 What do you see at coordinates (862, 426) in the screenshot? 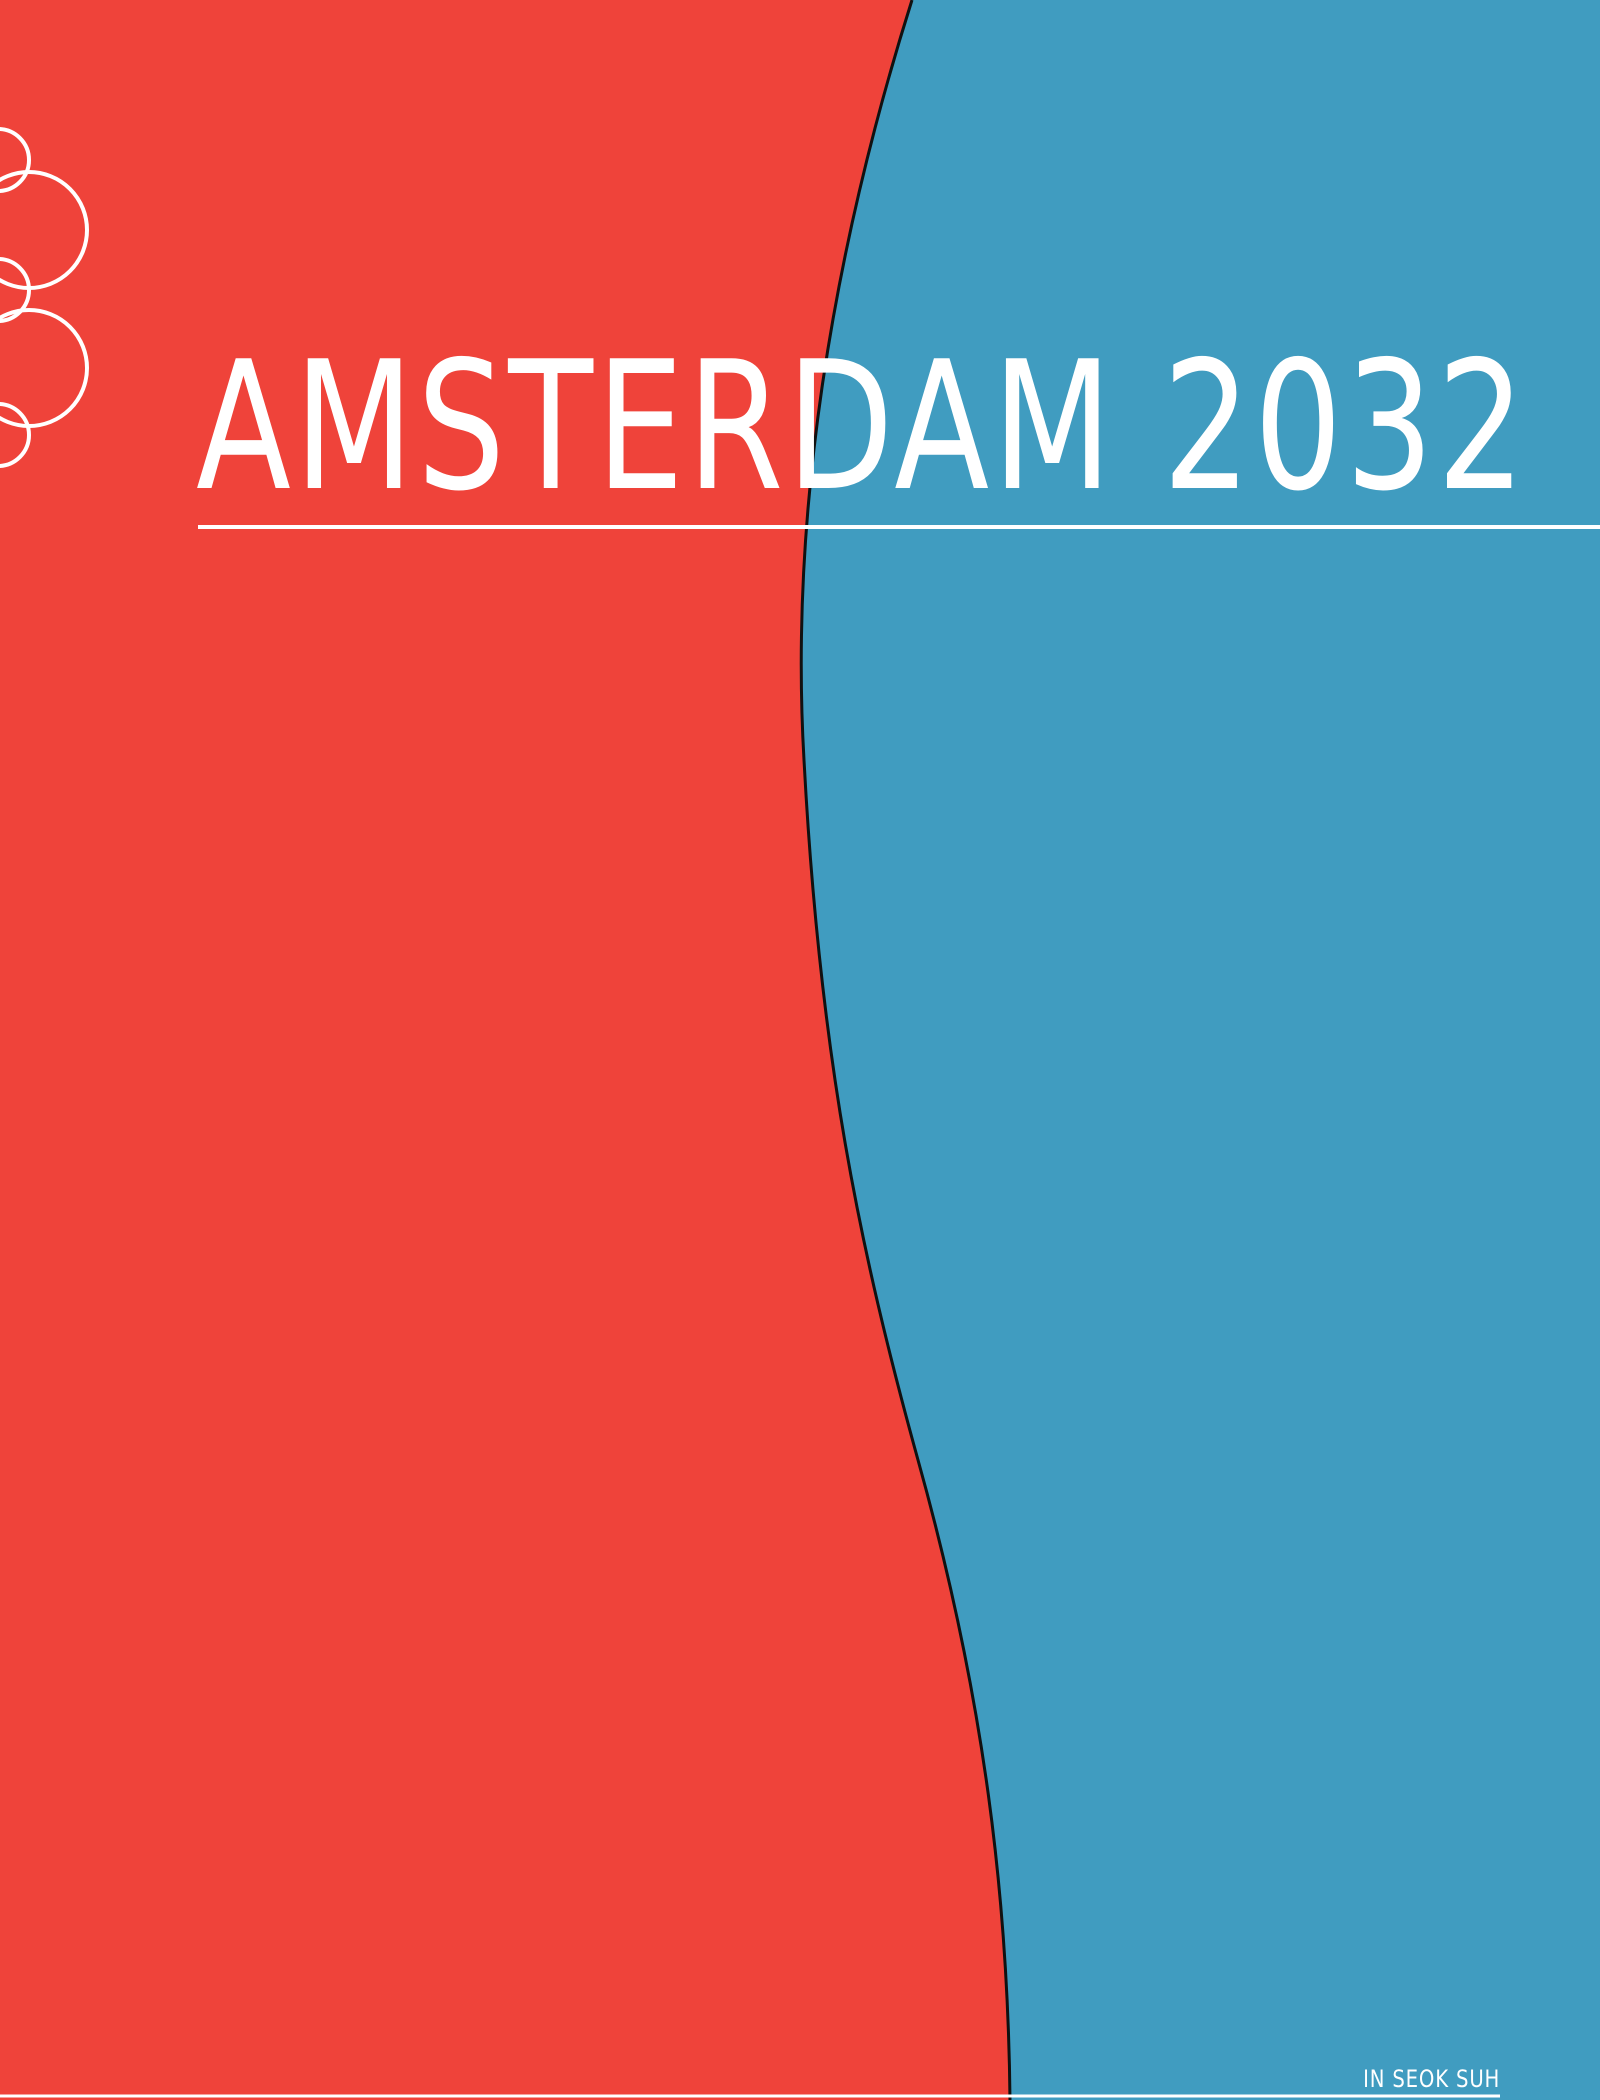
I see `poster-title: AMSTERDAM 2032` at bounding box center [862, 426].